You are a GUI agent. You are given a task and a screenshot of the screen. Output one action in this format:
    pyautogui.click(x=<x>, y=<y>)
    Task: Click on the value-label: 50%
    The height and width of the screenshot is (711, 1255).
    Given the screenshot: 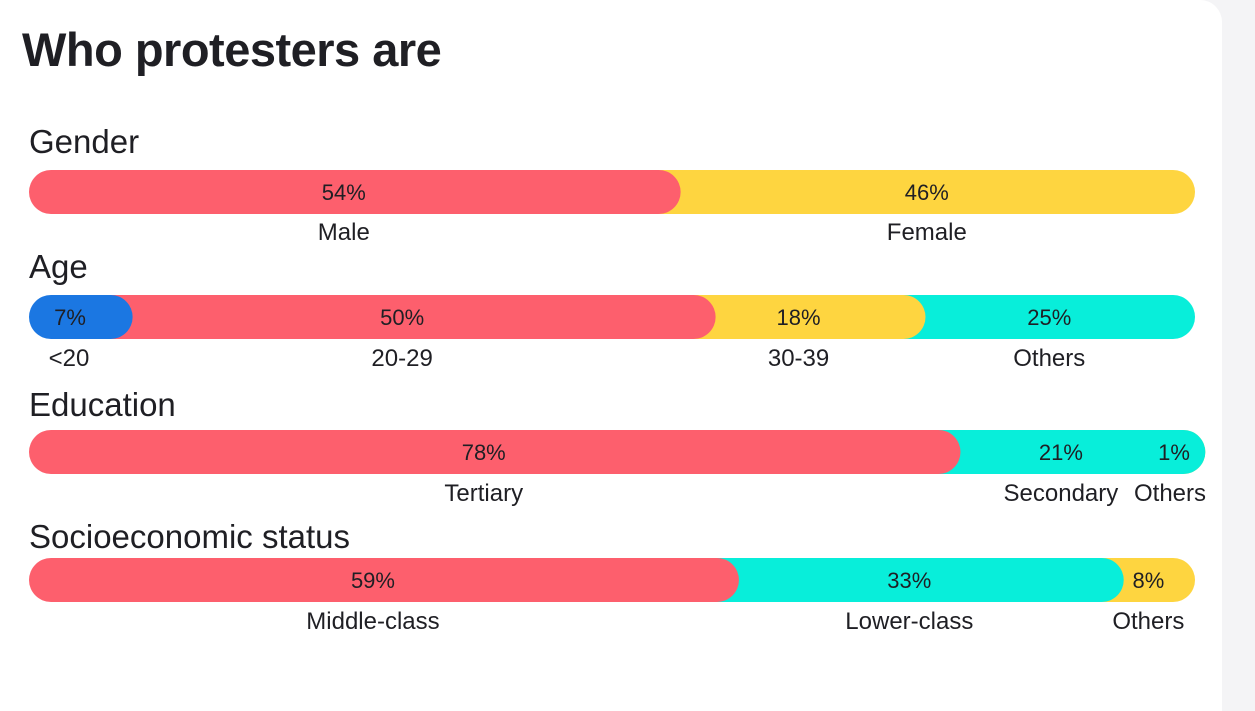 What is the action you would take?
    pyautogui.click(x=402, y=317)
    